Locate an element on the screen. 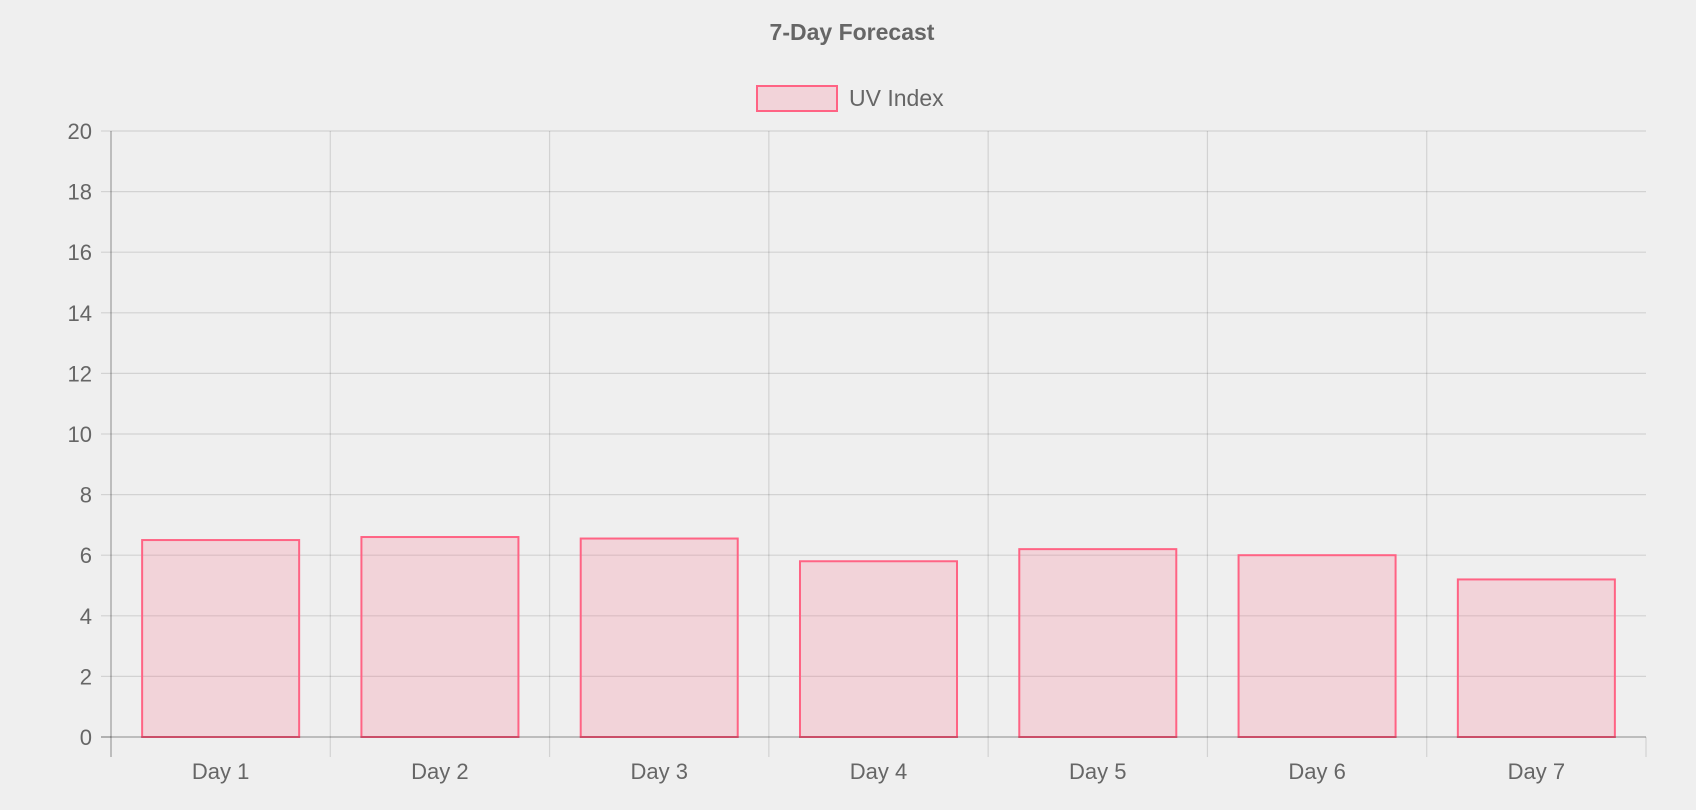 This screenshot has width=1696, height=810. y-tick-label: 8 is located at coordinates (86, 495).